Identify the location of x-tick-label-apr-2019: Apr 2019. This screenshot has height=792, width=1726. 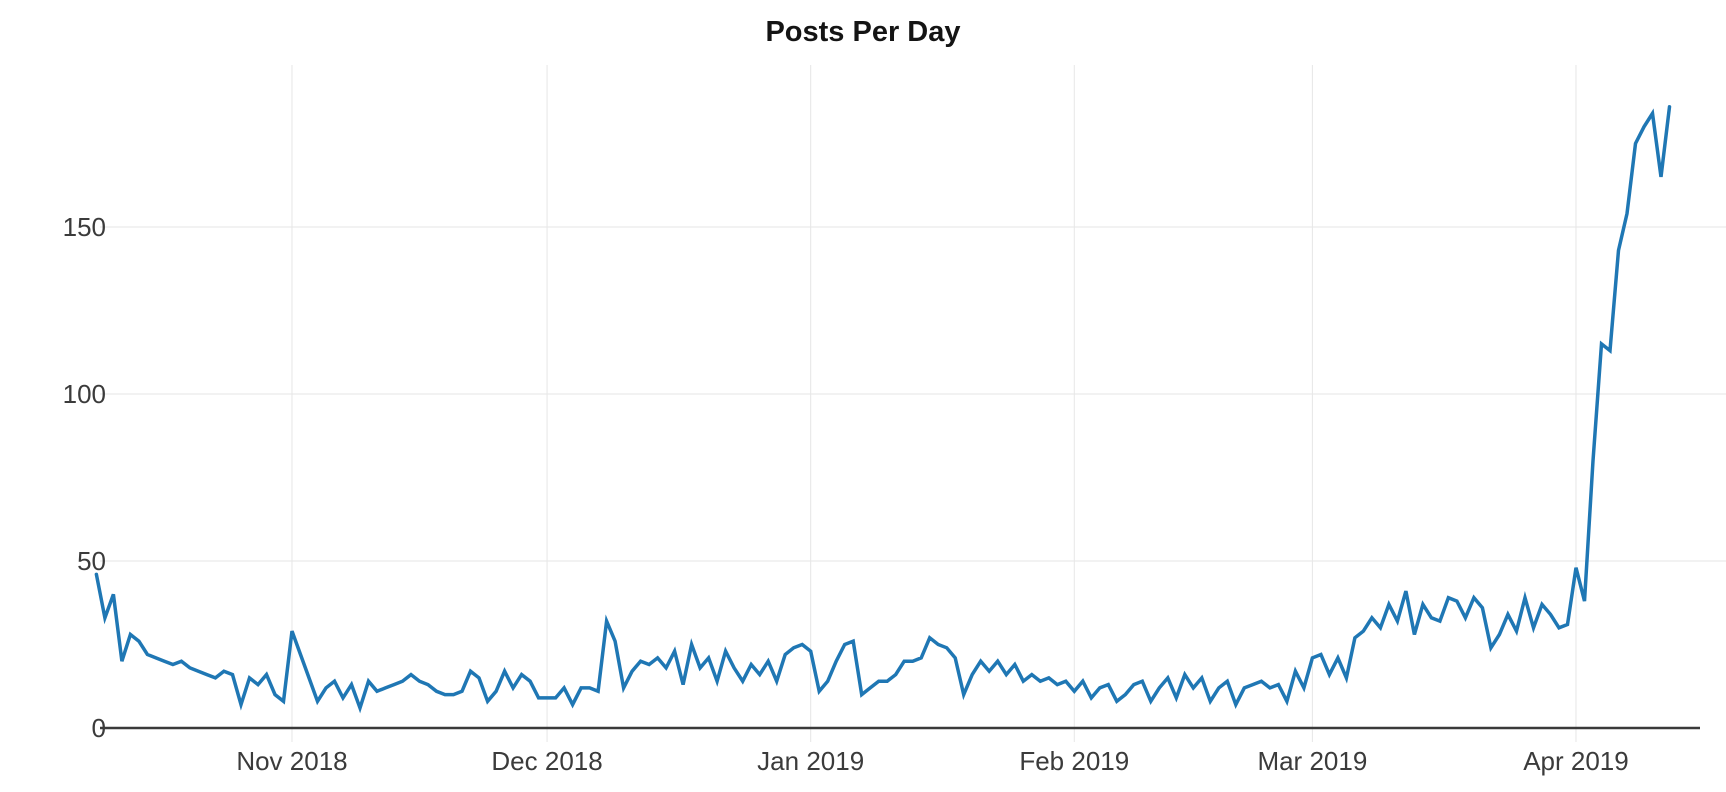
(1576, 761).